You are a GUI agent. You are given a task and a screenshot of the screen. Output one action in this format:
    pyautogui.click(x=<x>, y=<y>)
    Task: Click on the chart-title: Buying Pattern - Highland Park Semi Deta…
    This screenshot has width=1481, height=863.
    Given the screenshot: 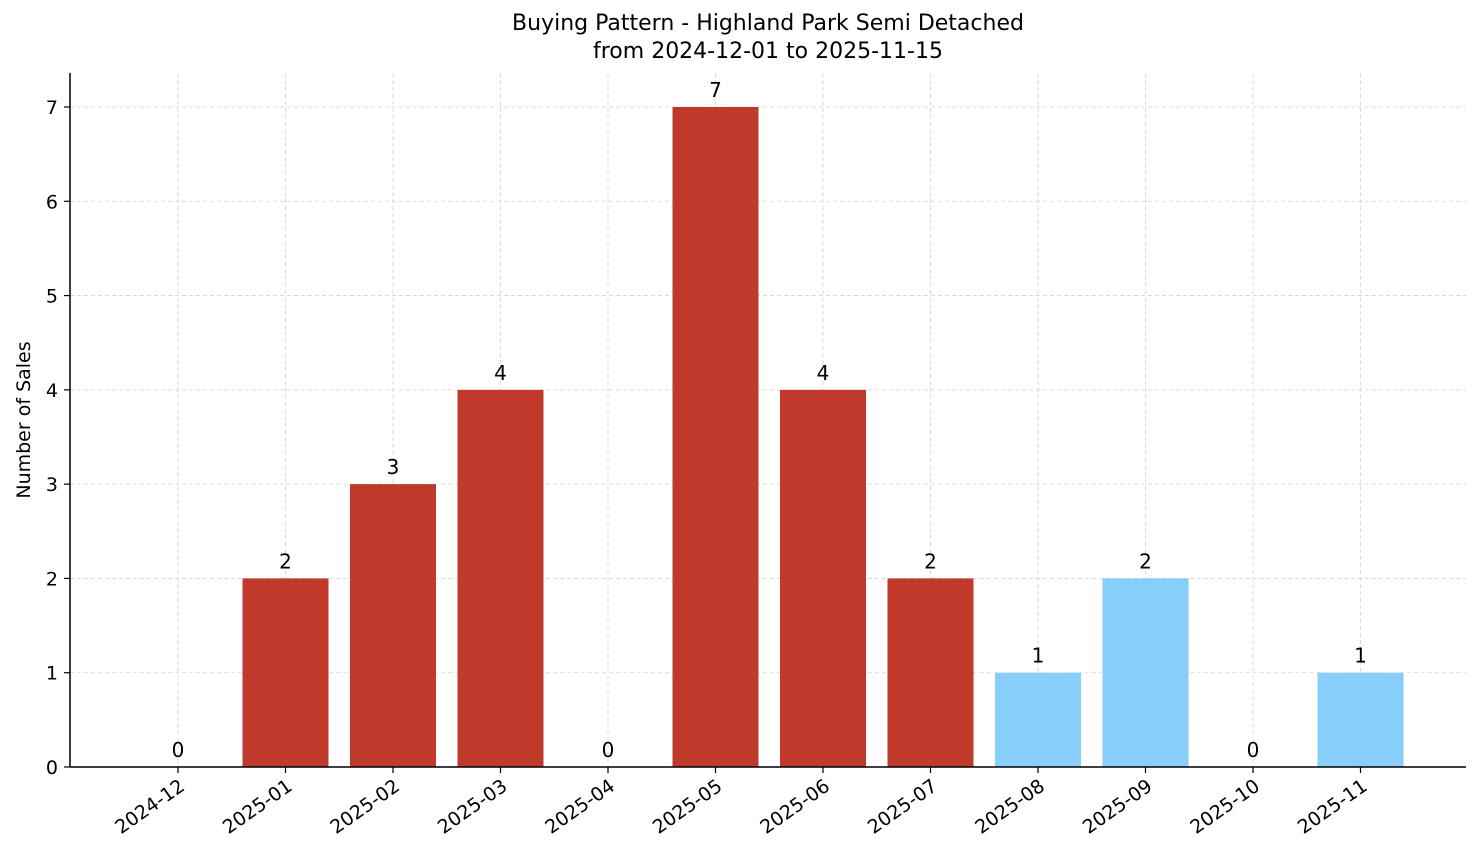 What is the action you would take?
    pyautogui.click(x=740, y=38)
    